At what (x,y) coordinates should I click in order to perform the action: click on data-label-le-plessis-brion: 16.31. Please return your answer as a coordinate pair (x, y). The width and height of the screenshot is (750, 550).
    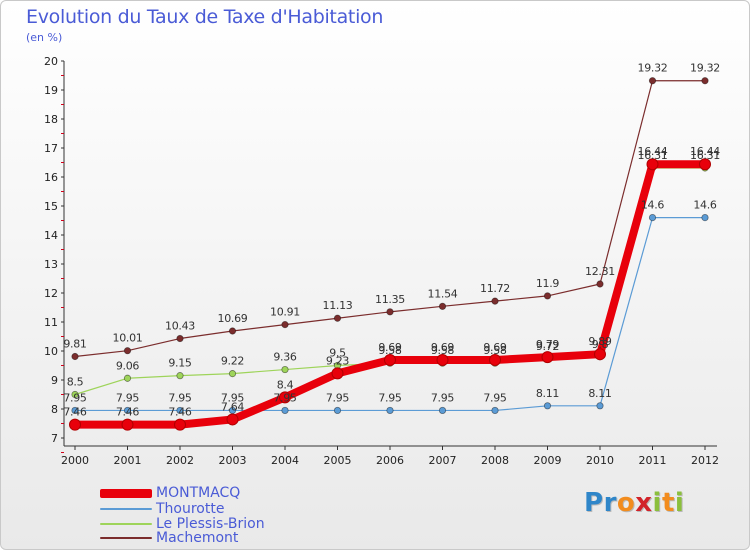
    Looking at the image, I should click on (653, 155).